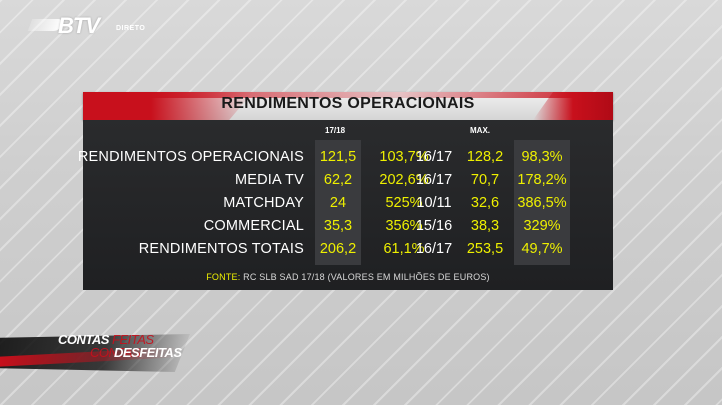  What do you see at coordinates (79, 25) in the screenshot?
I see `channel-logo-text: BTV` at bounding box center [79, 25].